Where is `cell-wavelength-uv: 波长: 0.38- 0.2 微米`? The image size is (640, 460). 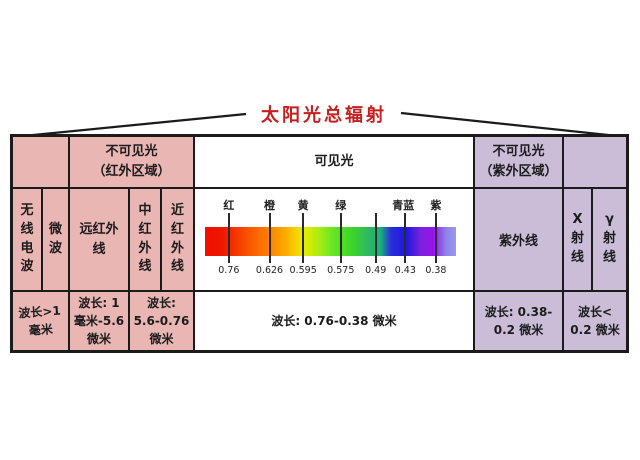
cell-wavelength-uv: 波长: 0.38- 0.2 微米 is located at coordinates (519, 321).